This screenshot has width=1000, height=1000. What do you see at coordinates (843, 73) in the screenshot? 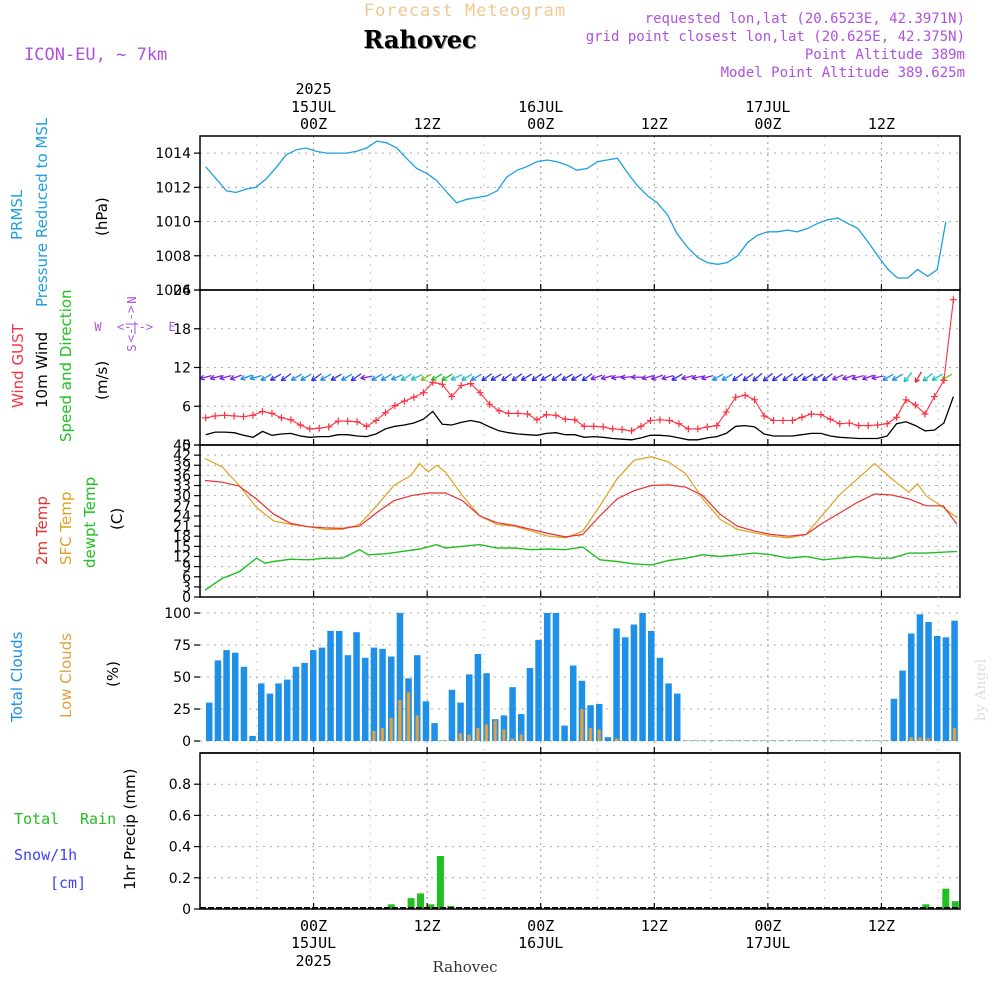
I see `model-altitude: Model Point Altitude 389.625m` at bounding box center [843, 73].